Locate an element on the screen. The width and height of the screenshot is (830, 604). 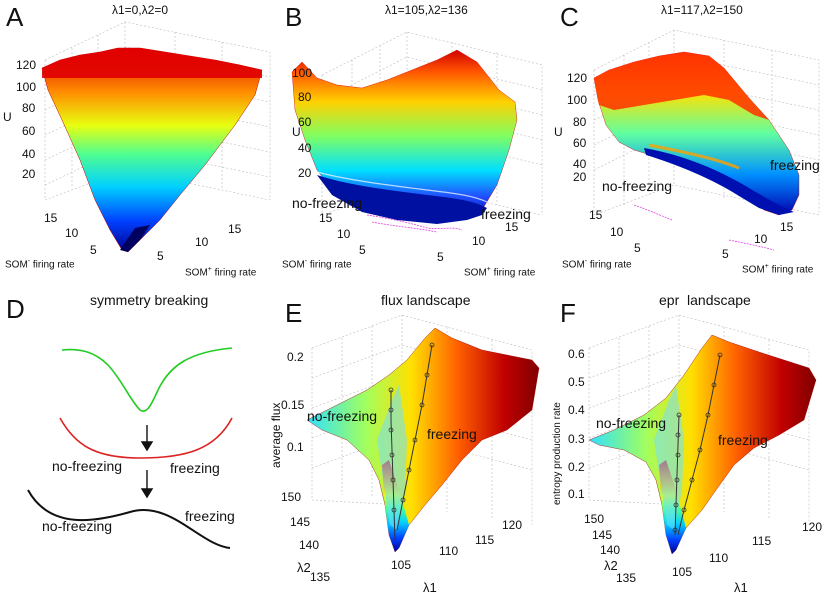
lambda2-tick: 150 is located at coordinates (291, 497).